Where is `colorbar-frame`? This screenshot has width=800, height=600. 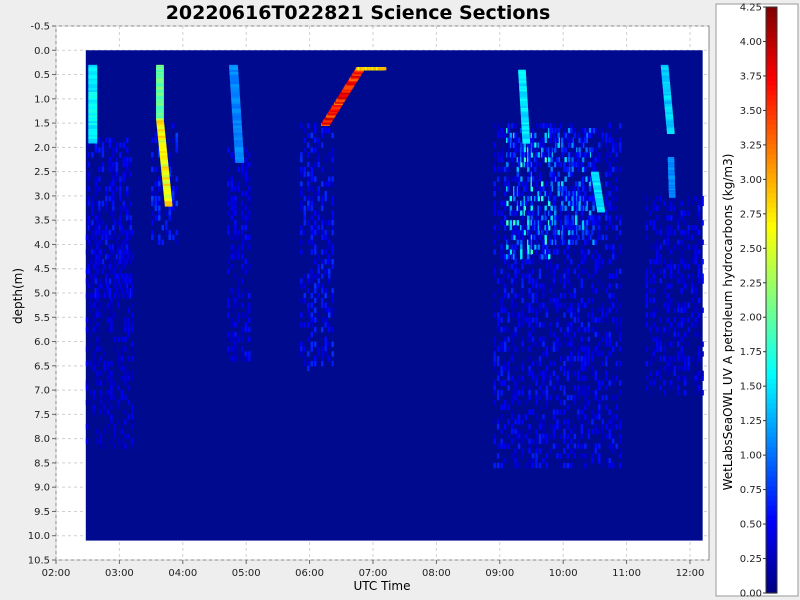
colorbar-frame is located at coordinates (771, 300).